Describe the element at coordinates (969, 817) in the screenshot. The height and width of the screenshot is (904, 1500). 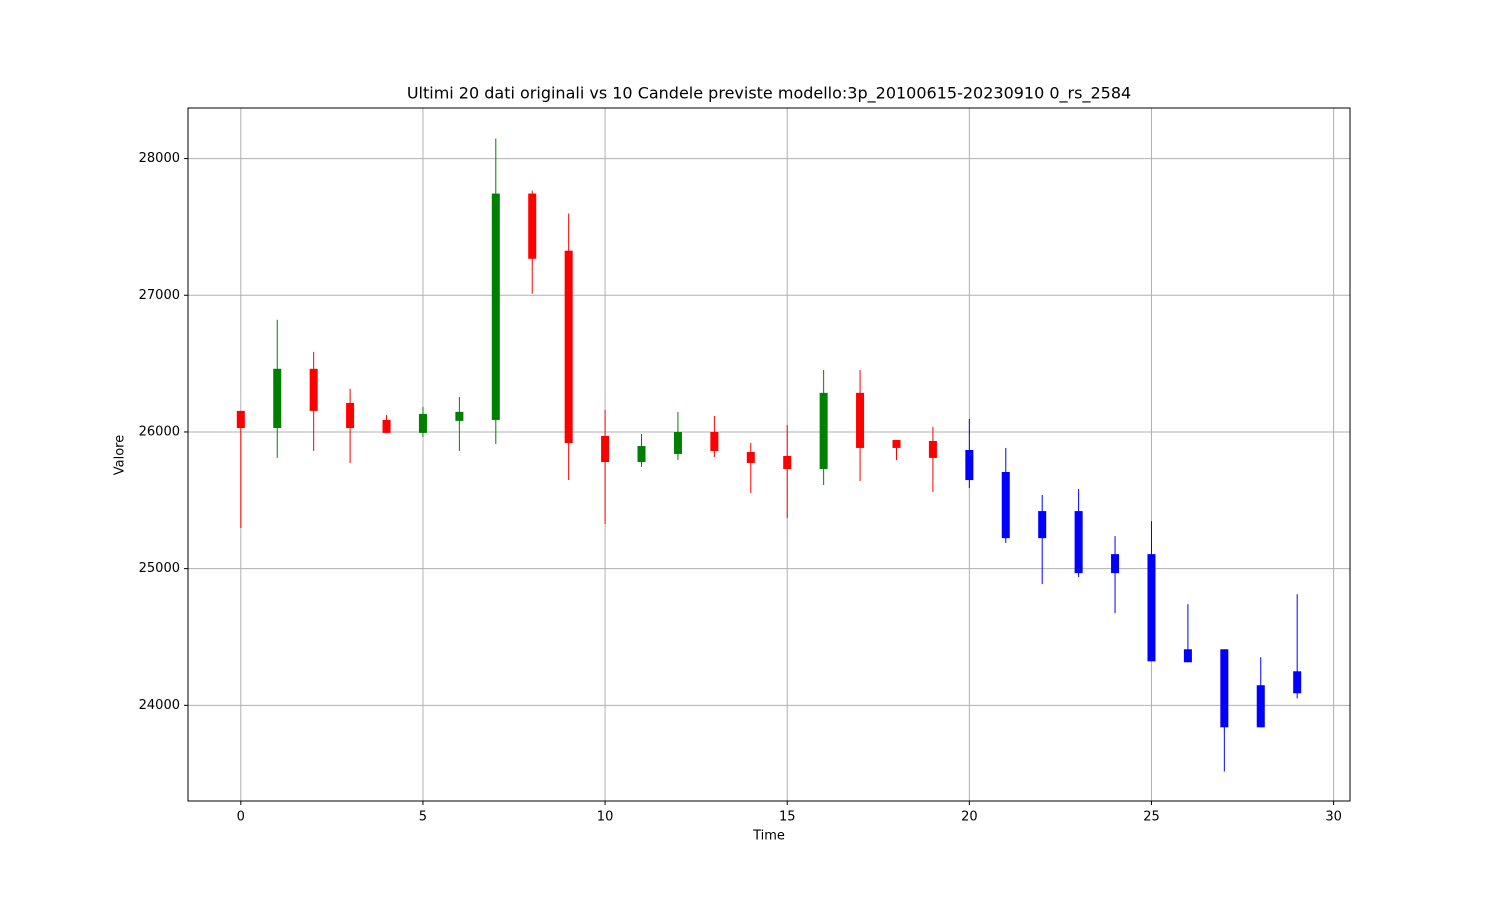
I see `x-tick-label: 20` at that location.